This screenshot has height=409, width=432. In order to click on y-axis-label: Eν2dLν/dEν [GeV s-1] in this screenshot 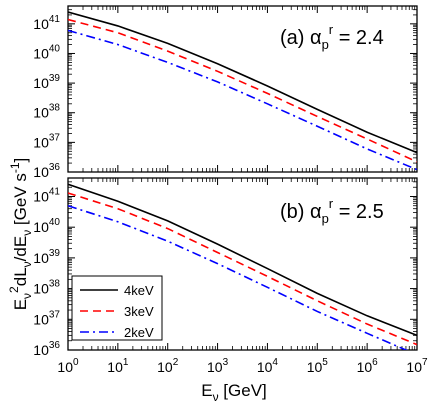, I will do `click(20, 234)`.